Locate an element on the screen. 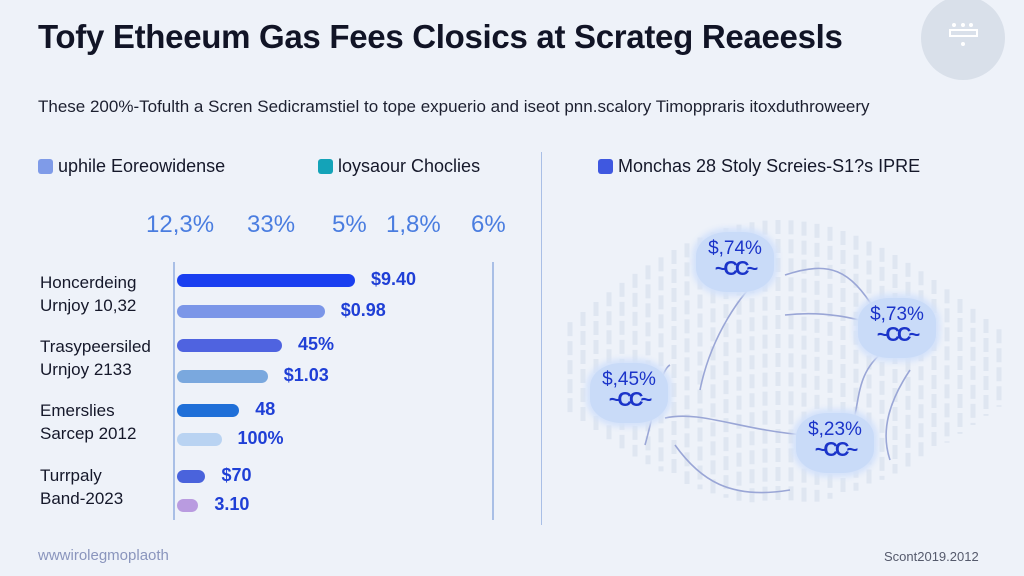  percent-value: 1,8% is located at coordinates (413, 224).